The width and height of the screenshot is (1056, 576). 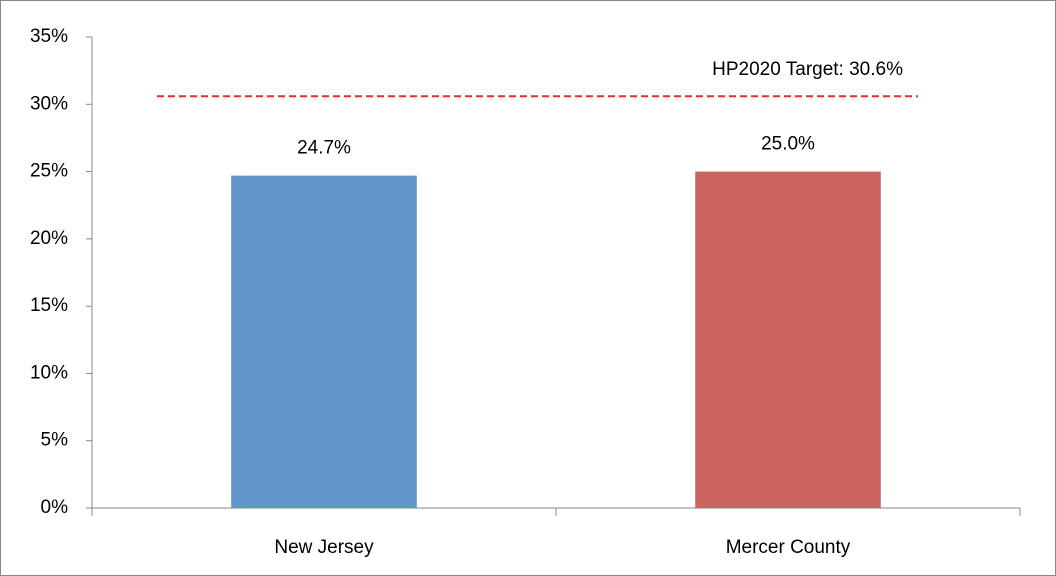 What do you see at coordinates (55, 440) in the screenshot?
I see `y-tick-label: 5%` at bounding box center [55, 440].